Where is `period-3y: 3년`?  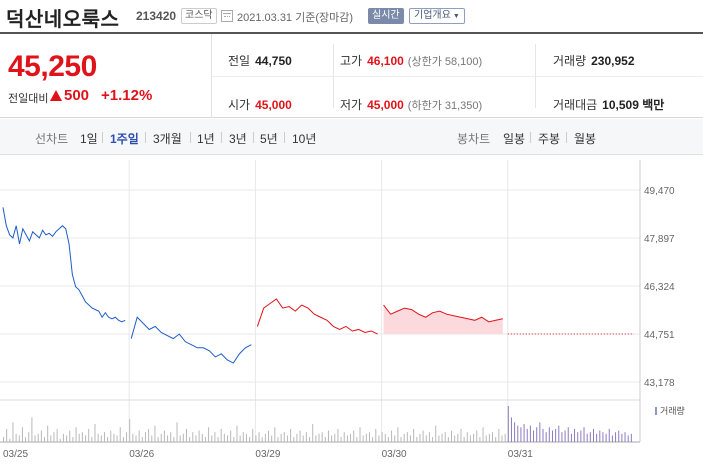
period-3y: 3년 is located at coordinates (238, 139).